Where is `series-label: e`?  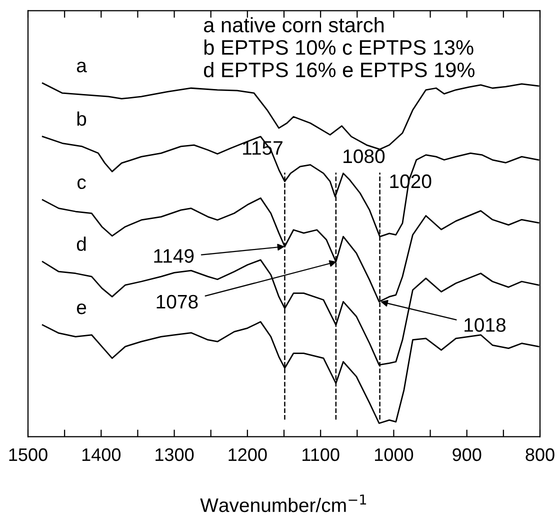
series-label: e is located at coordinates (81, 309).